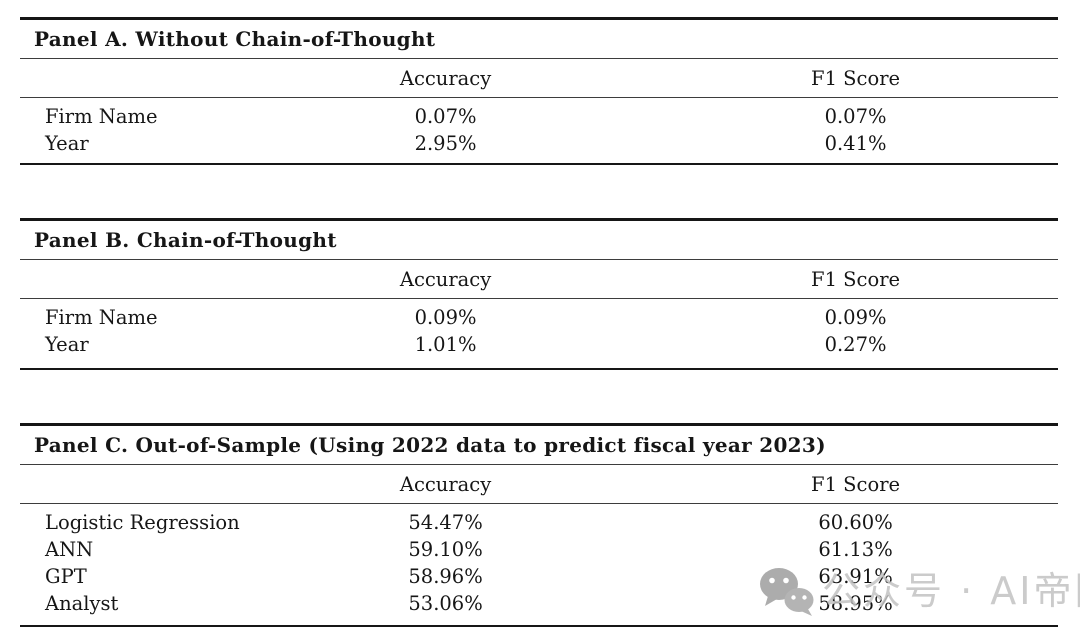 This screenshot has height=641, width=1080. I want to click on f1-score-value: 0.09%, so click(855, 317).